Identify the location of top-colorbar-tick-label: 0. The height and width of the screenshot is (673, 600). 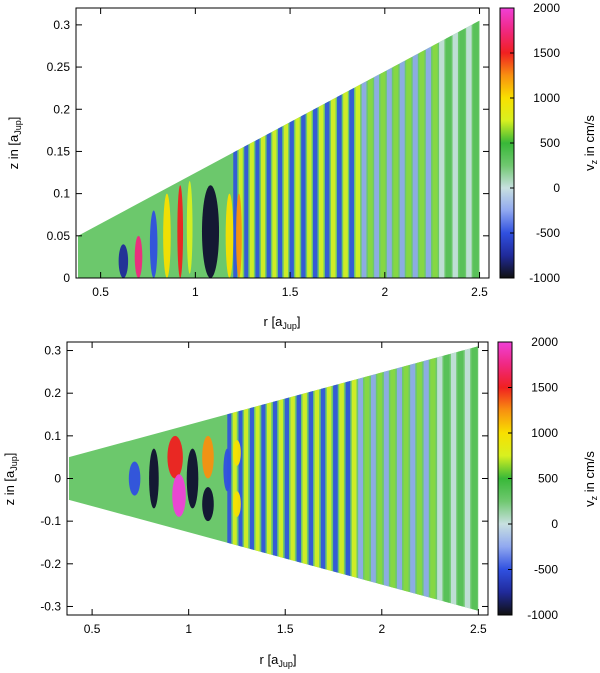
(556, 188).